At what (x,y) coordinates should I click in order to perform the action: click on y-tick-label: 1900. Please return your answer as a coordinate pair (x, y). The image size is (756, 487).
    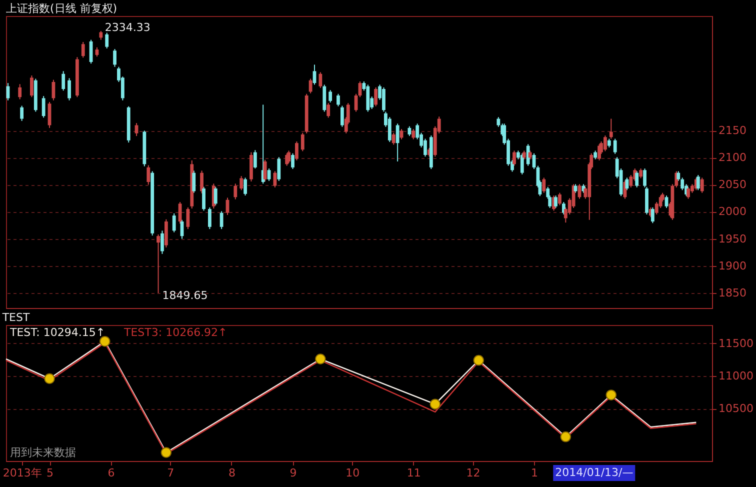
    Looking at the image, I should click on (732, 265).